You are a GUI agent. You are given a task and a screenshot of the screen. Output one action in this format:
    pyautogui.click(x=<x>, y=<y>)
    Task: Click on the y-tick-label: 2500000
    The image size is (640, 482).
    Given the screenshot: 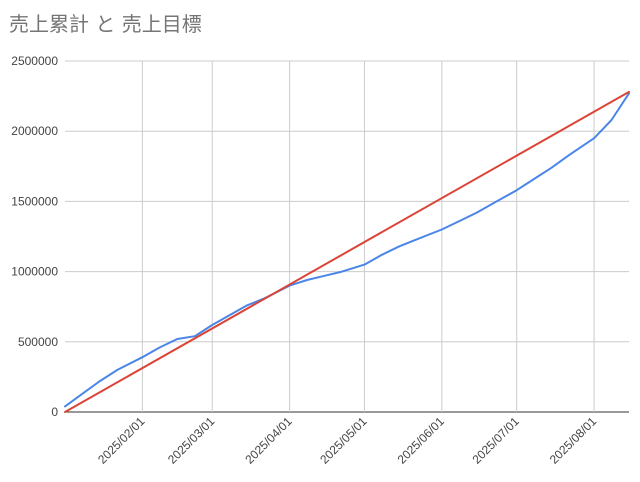 What is the action you would take?
    pyautogui.click(x=34, y=61)
    